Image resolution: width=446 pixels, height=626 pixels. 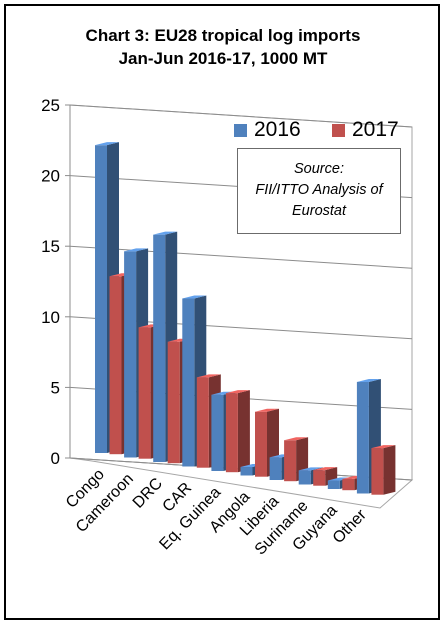 I want to click on legend: 2016 2017, so click(x=332, y=130).